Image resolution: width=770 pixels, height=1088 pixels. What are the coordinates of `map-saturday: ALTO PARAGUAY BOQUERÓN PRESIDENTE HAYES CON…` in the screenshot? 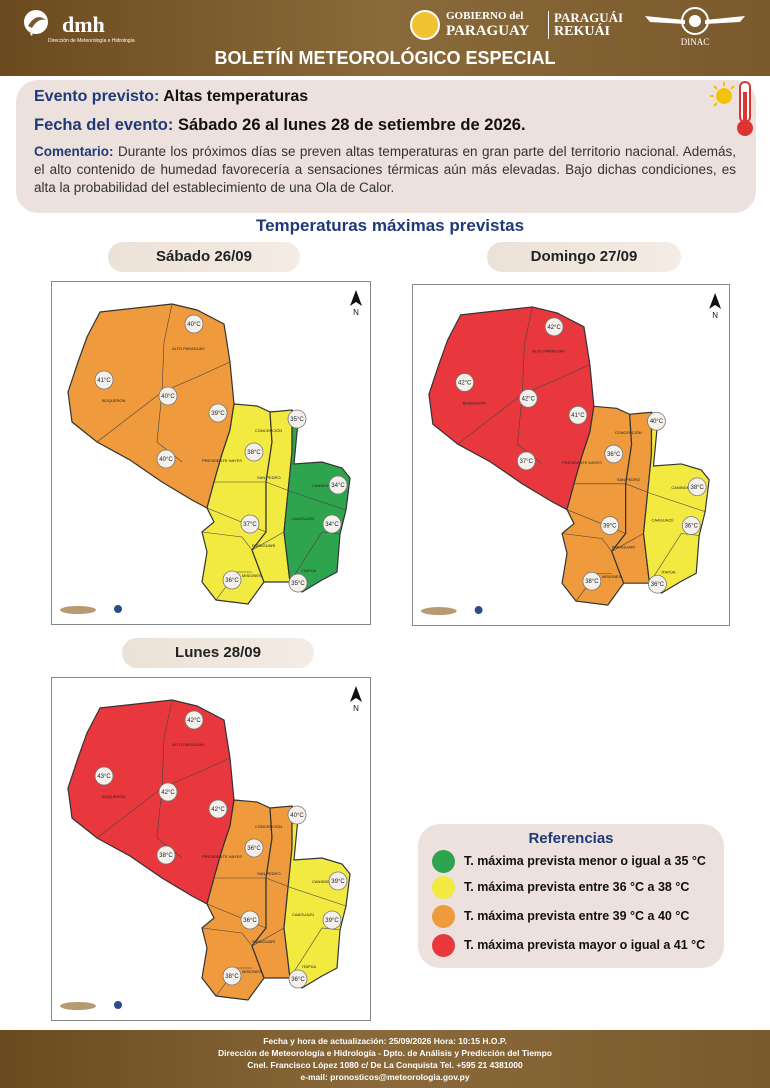 It's located at (211, 453).